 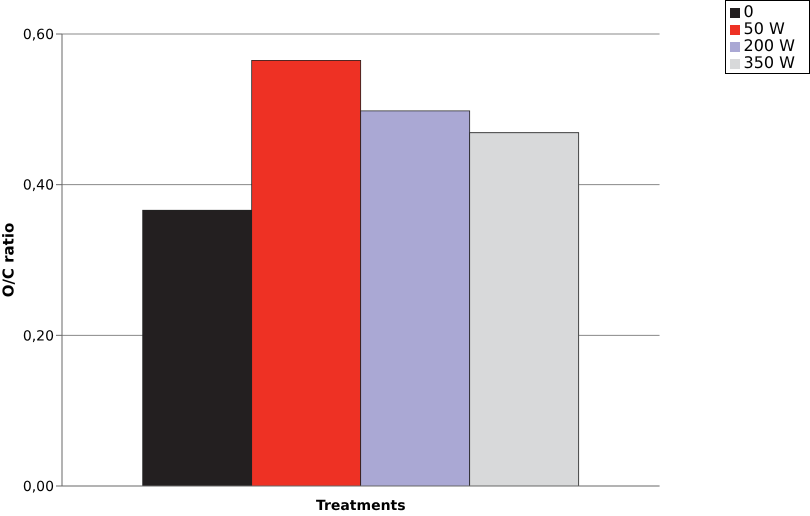 I want to click on y-tick-label: 0,40, so click(x=38, y=186).